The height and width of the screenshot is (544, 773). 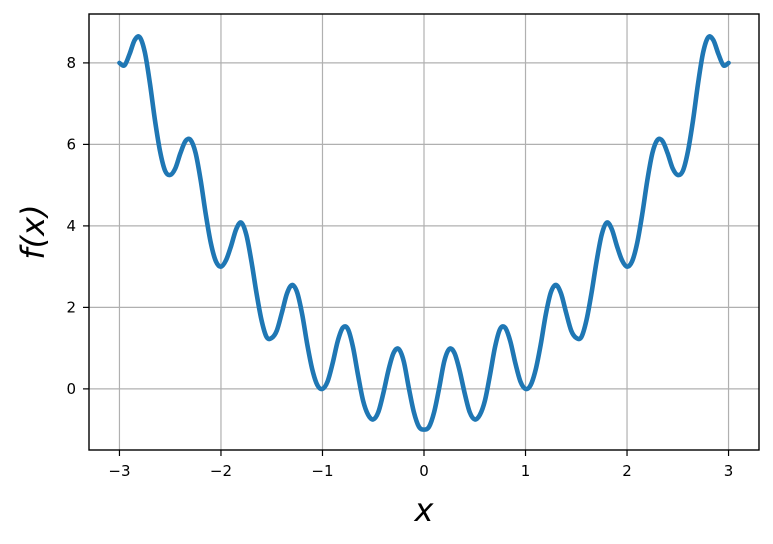 What do you see at coordinates (627, 471) in the screenshot?
I see `x-tick-label: 2` at bounding box center [627, 471].